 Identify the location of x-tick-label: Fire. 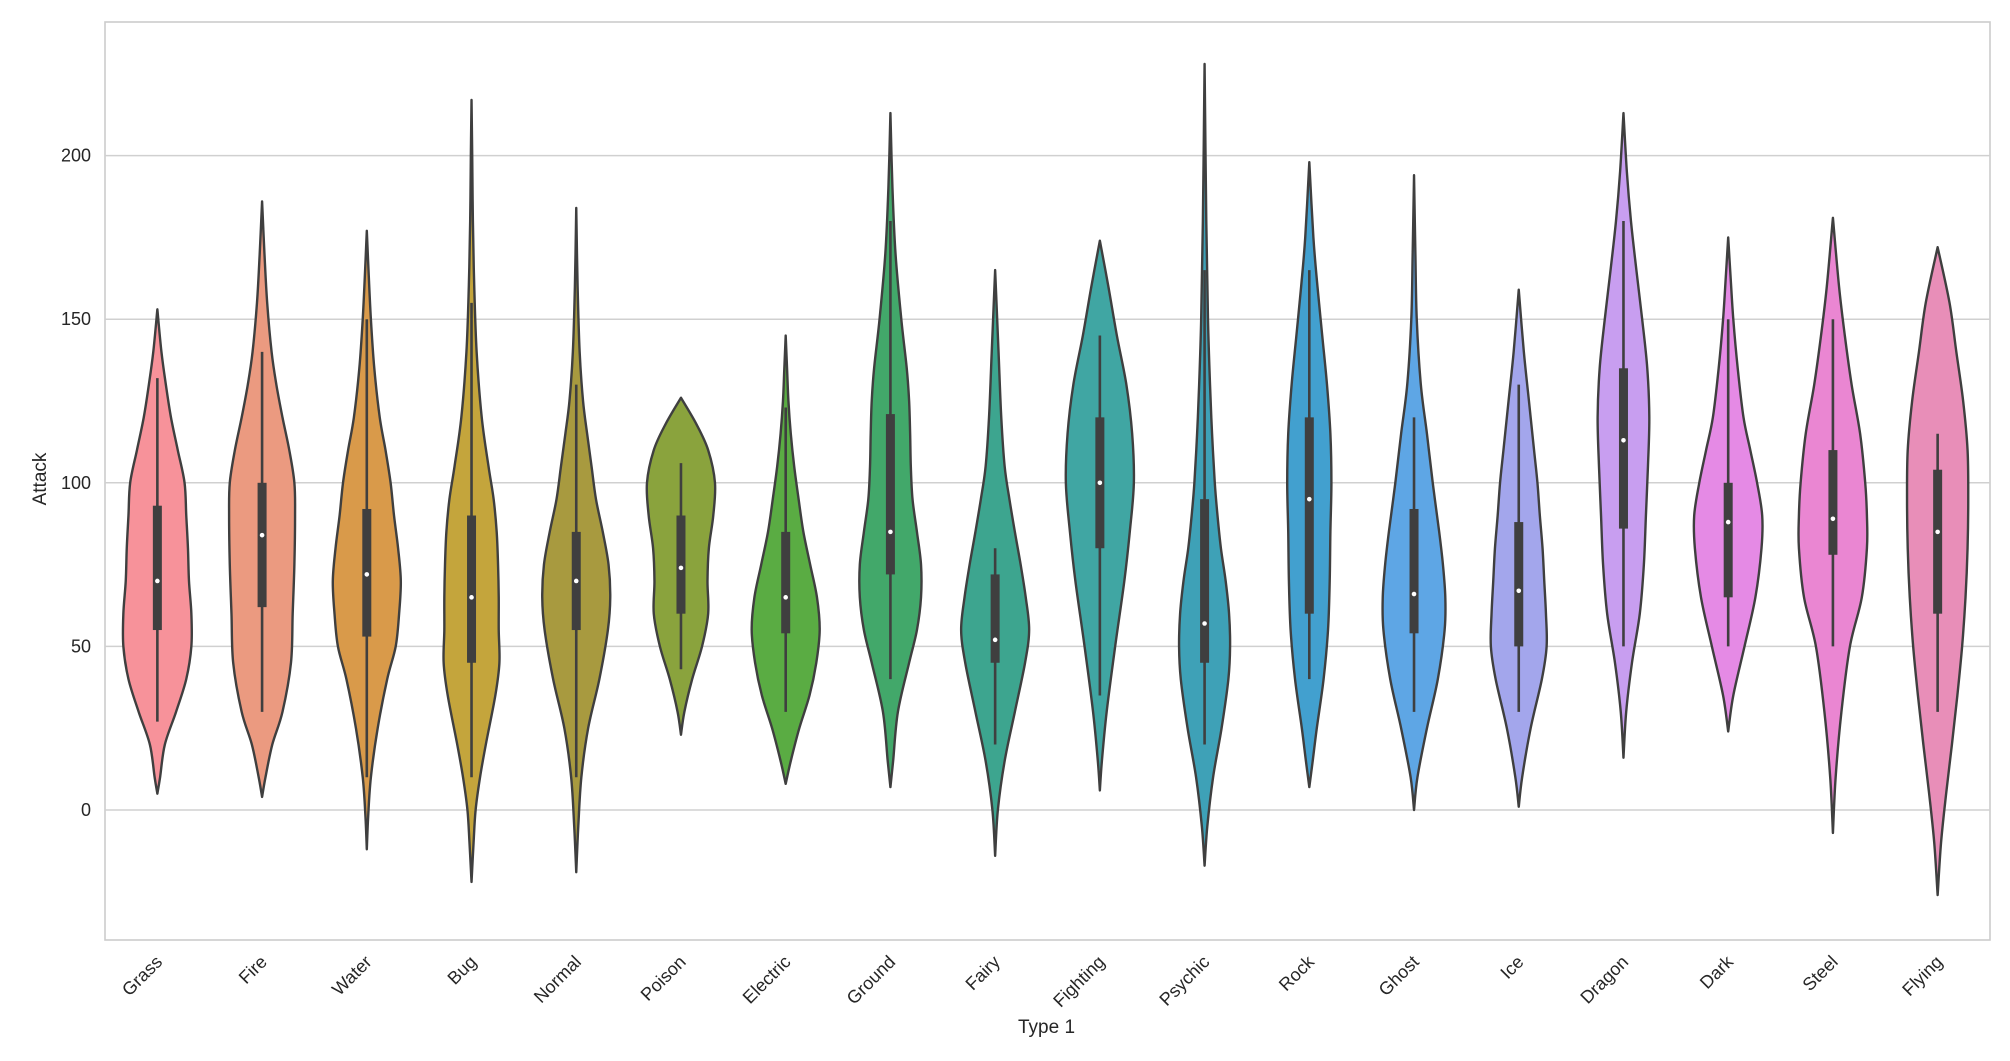
(253, 970).